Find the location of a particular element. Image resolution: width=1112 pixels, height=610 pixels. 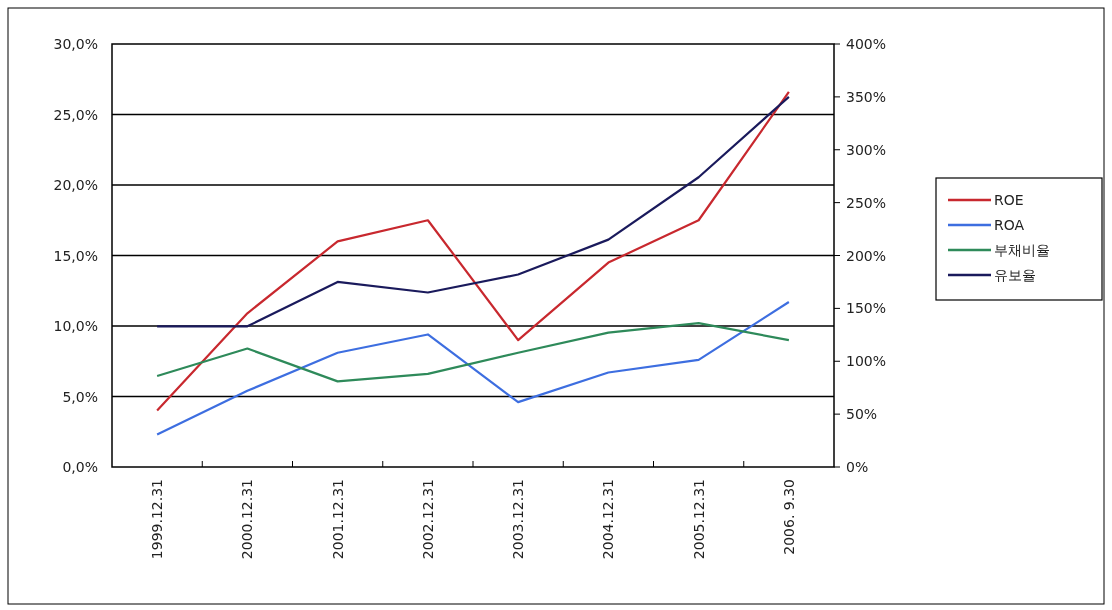

x-tick-label: 2000.12.31 is located at coordinates (247, 519).